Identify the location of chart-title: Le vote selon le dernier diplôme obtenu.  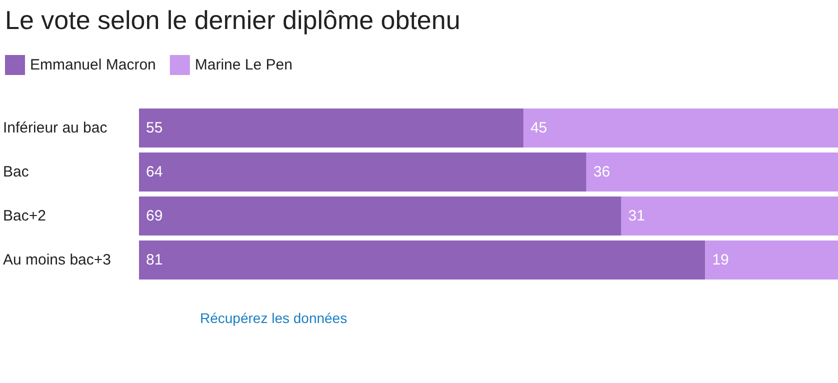
(232, 20).